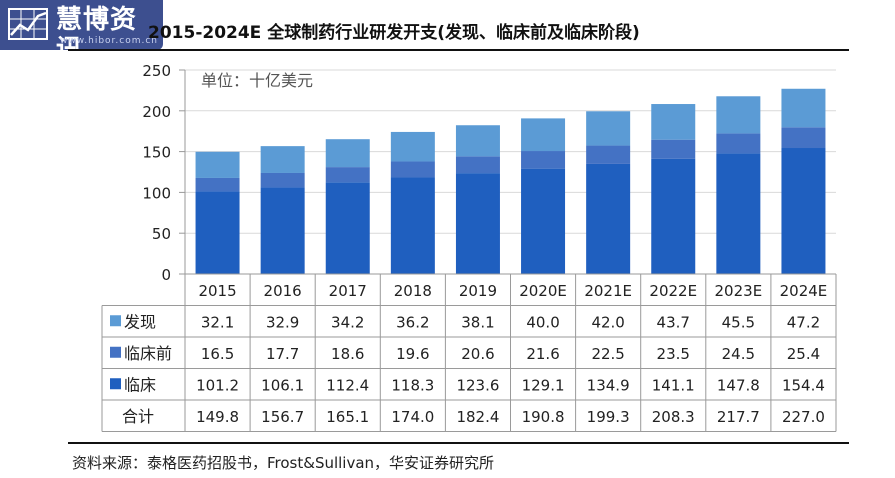 This screenshot has height=478, width=895. Describe the element at coordinates (282, 354) in the screenshot. I see `table-value: 17.7` at that location.